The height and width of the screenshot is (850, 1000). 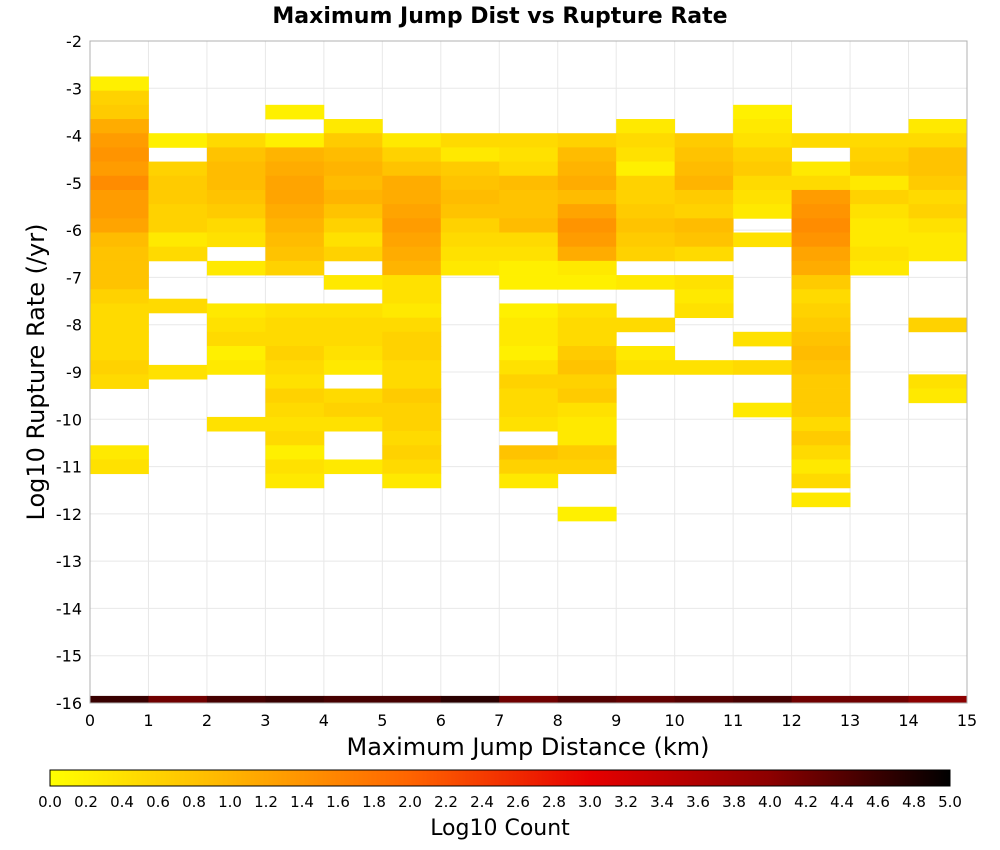 I want to click on y-tick-label: -12, so click(x=69, y=514).